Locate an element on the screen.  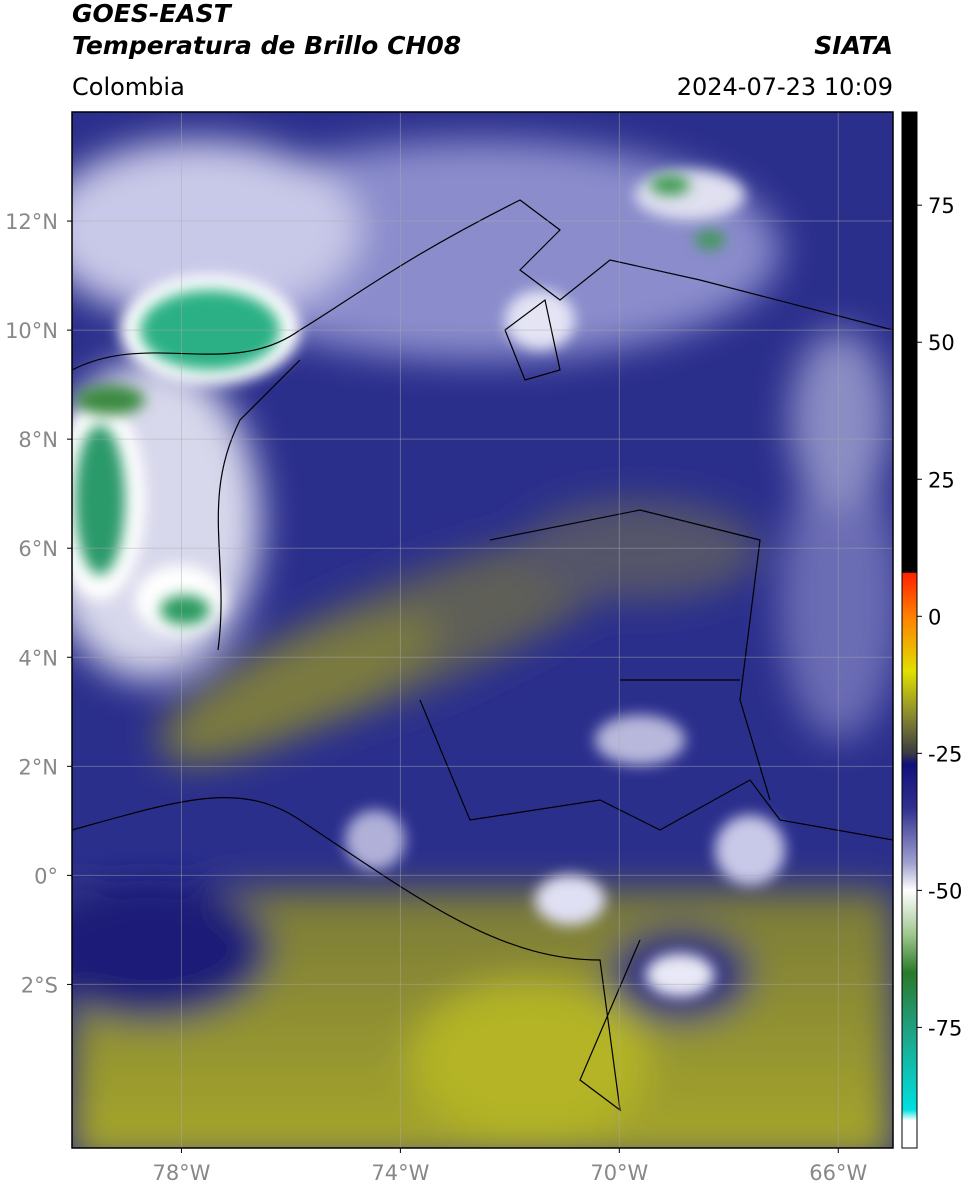
colorbar-tick-label: -50 is located at coordinates (945, 891).